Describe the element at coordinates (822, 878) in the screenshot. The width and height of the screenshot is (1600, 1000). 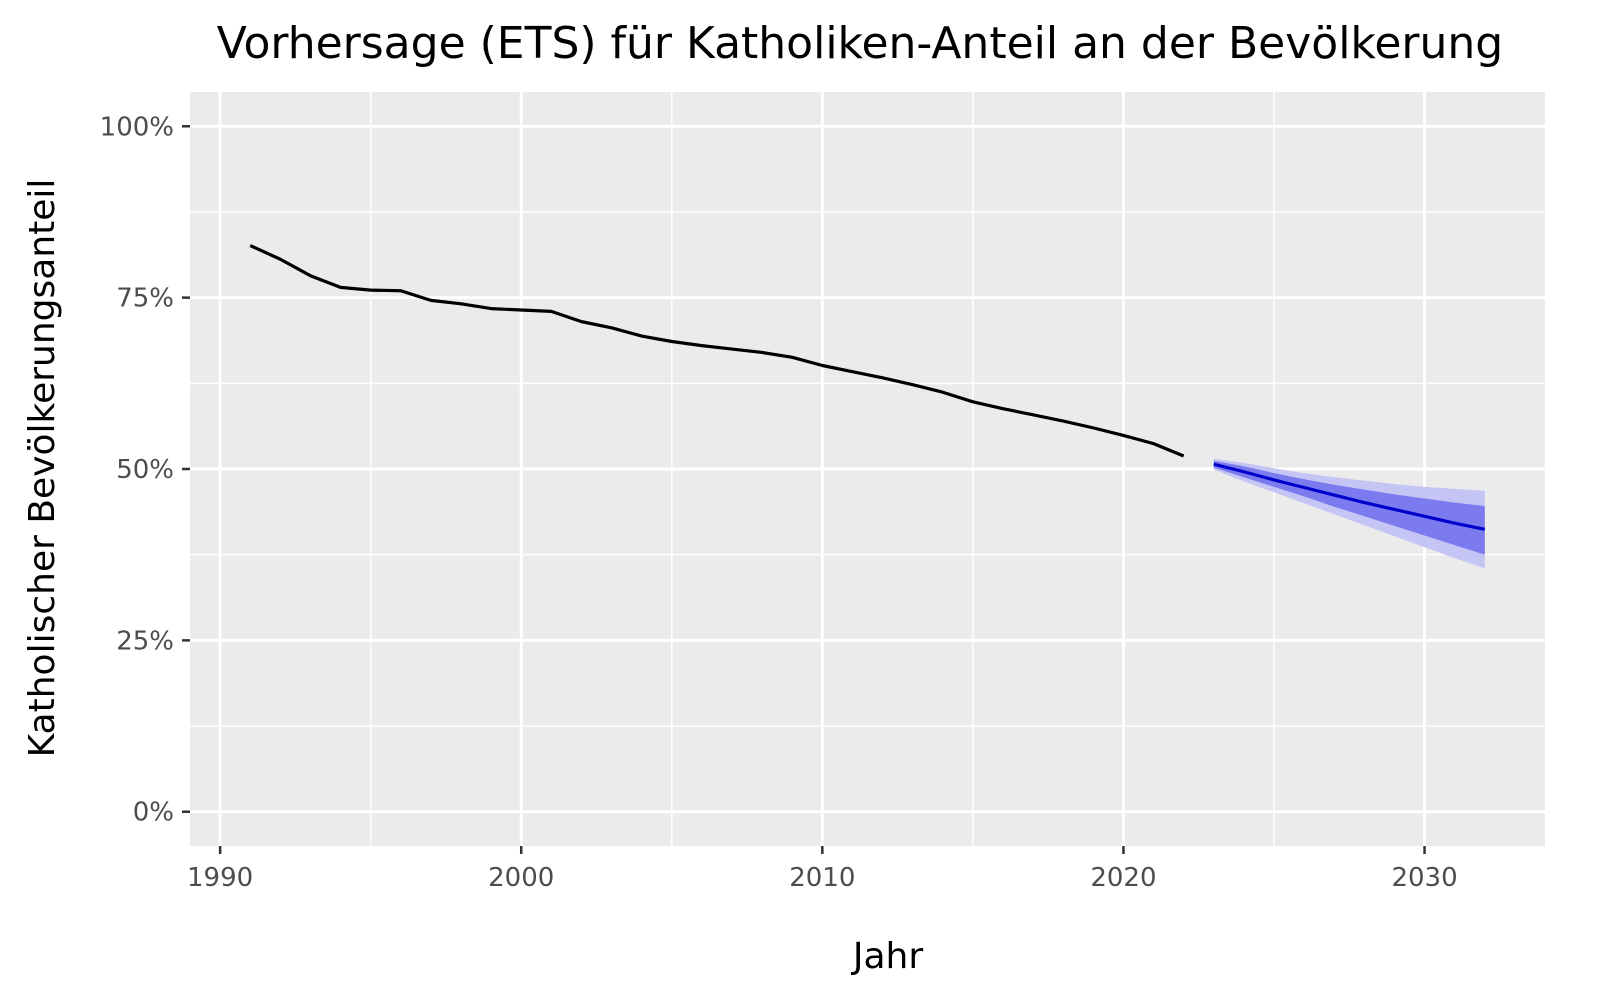
I see `x-tick-label: 2010` at that location.